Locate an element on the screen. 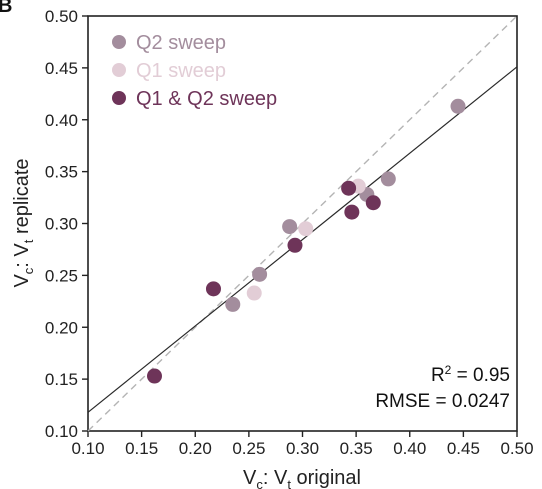 The height and width of the screenshot is (489, 542). x-tick-label: 0.30 is located at coordinates (302, 448).